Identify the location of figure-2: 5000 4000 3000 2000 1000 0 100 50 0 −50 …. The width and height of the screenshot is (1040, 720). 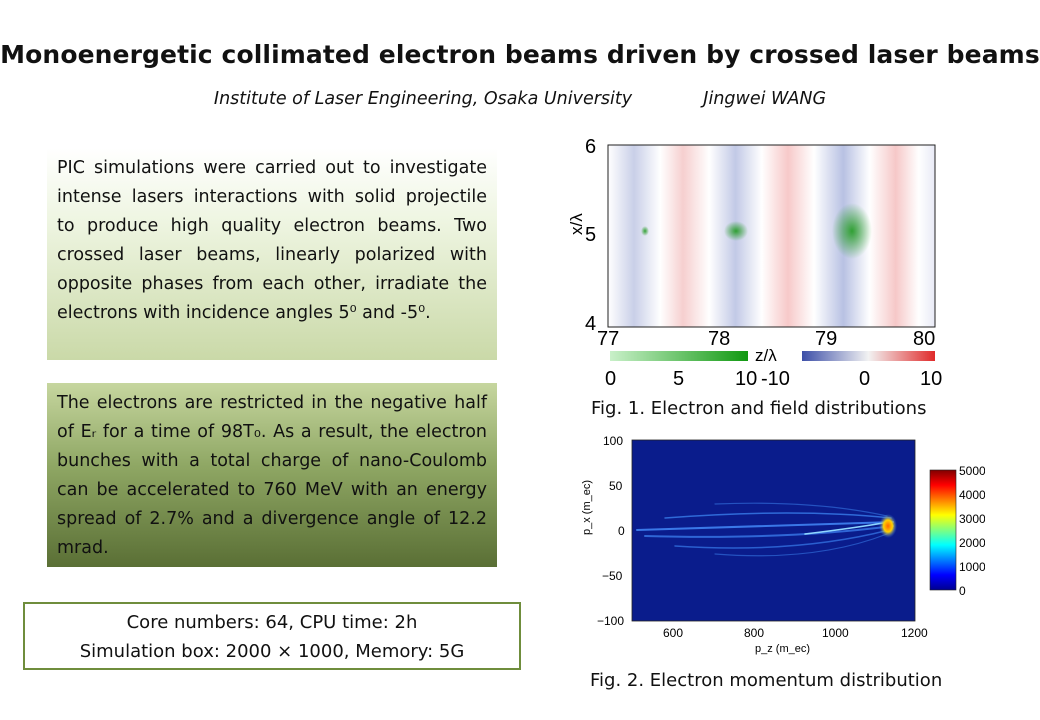
(783, 544).